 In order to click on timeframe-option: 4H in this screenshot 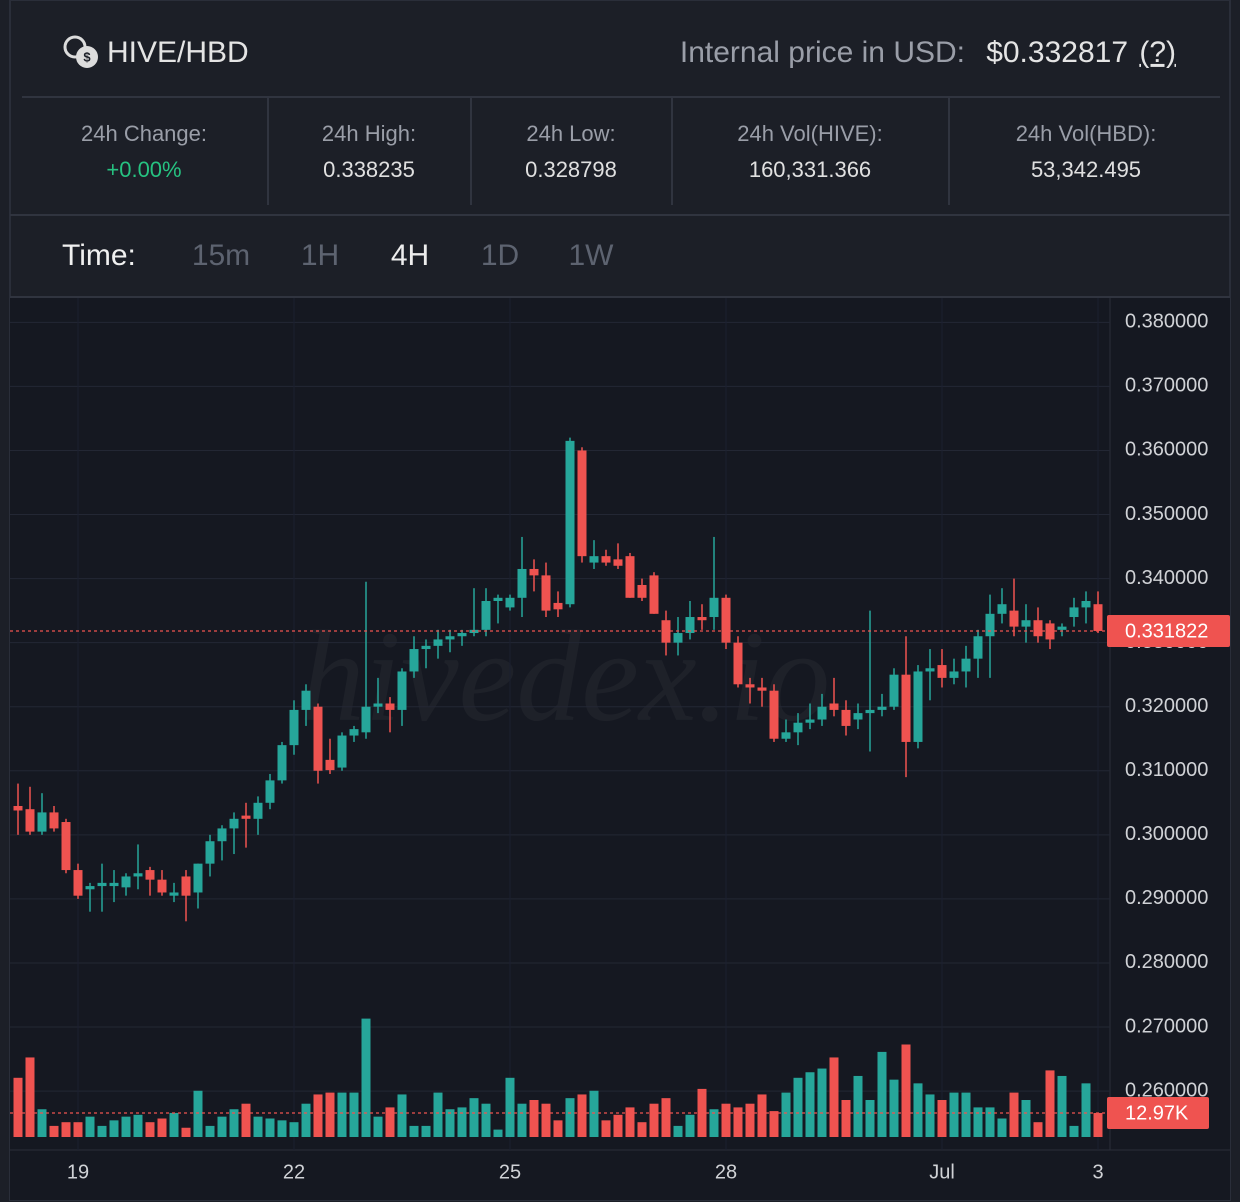, I will do `click(410, 255)`.